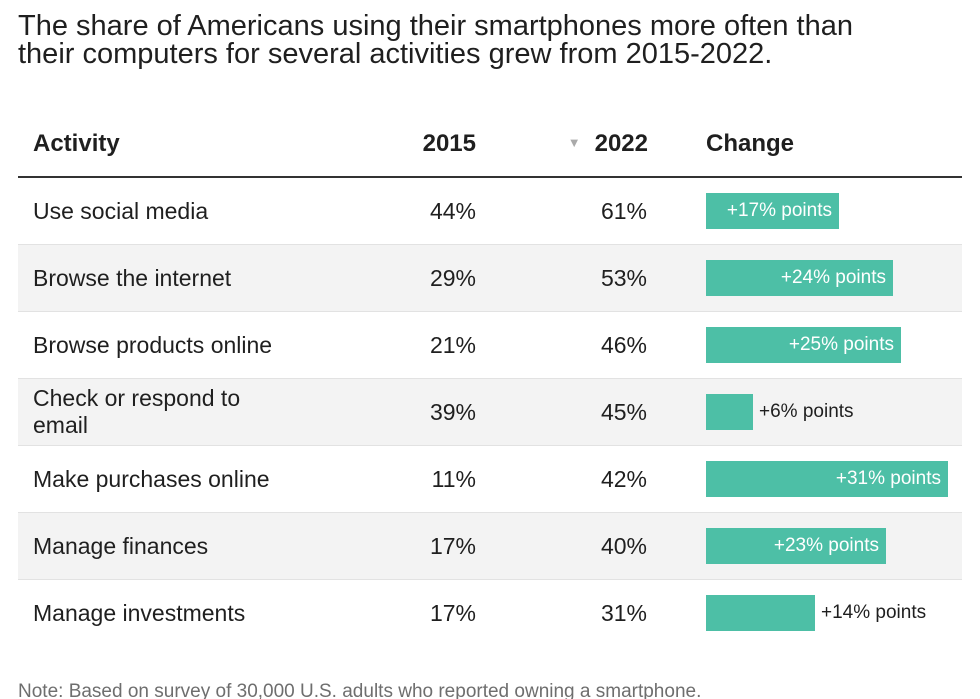 The image size is (980, 699). Describe the element at coordinates (384, 145) in the screenshot. I see `column-header-2015: 2015` at that location.